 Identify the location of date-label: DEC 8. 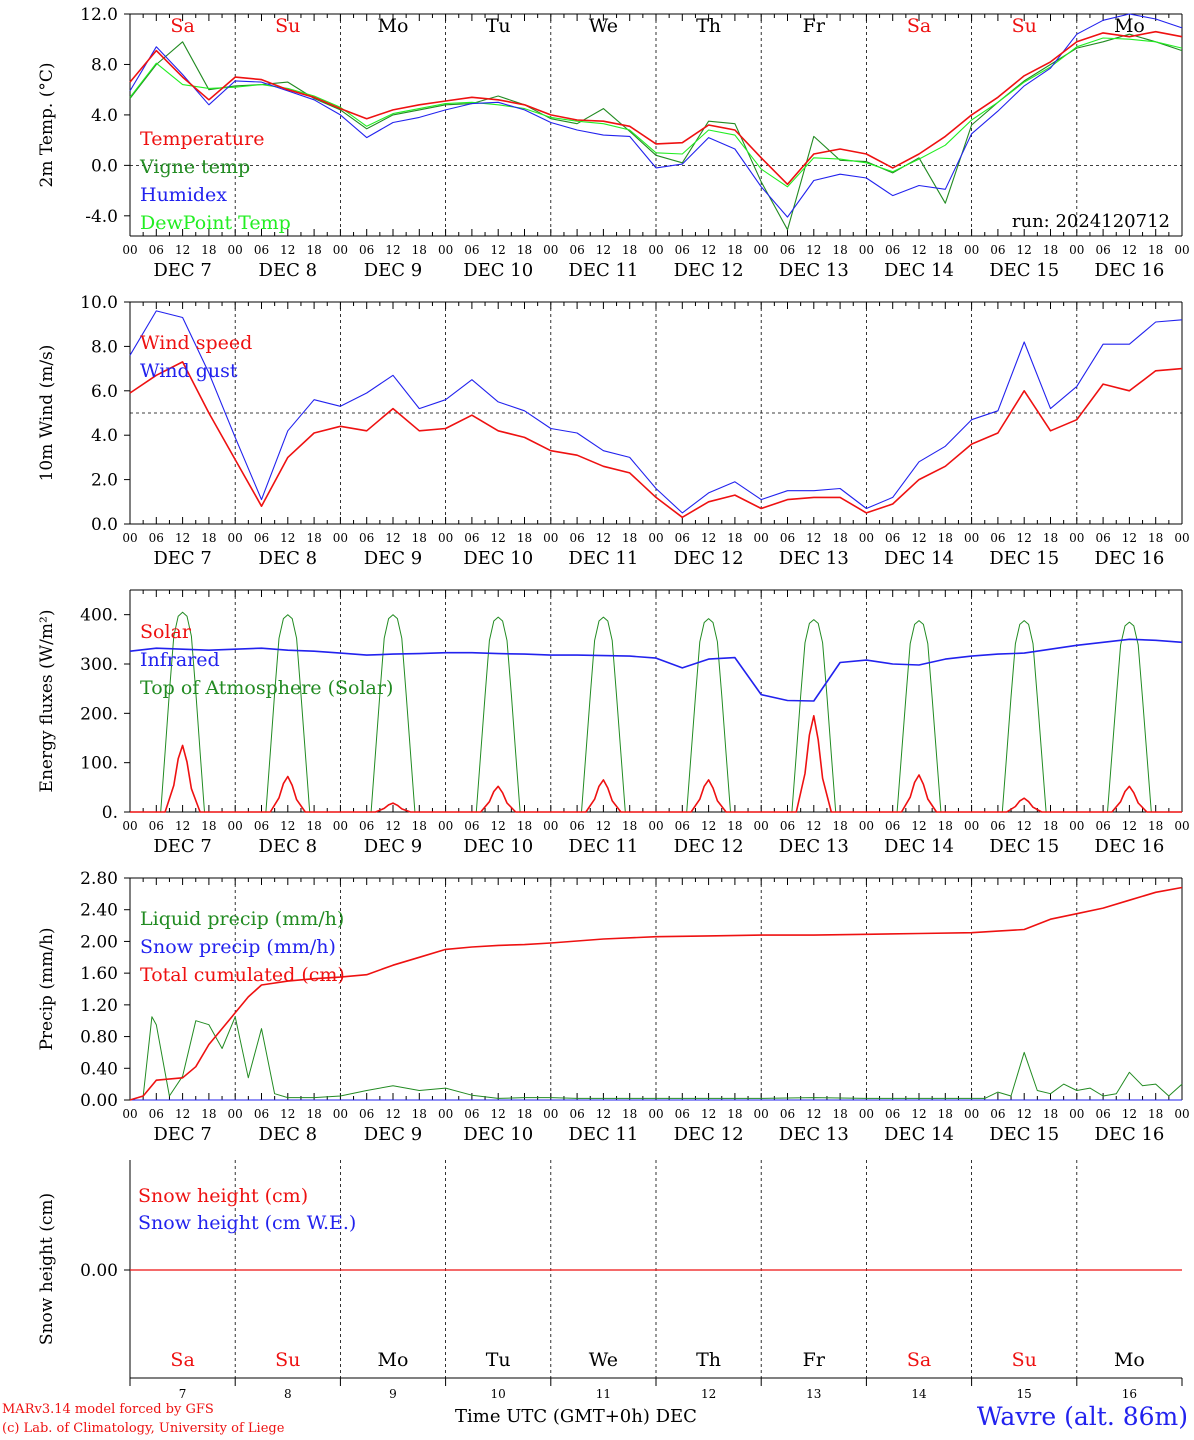
(288, 270).